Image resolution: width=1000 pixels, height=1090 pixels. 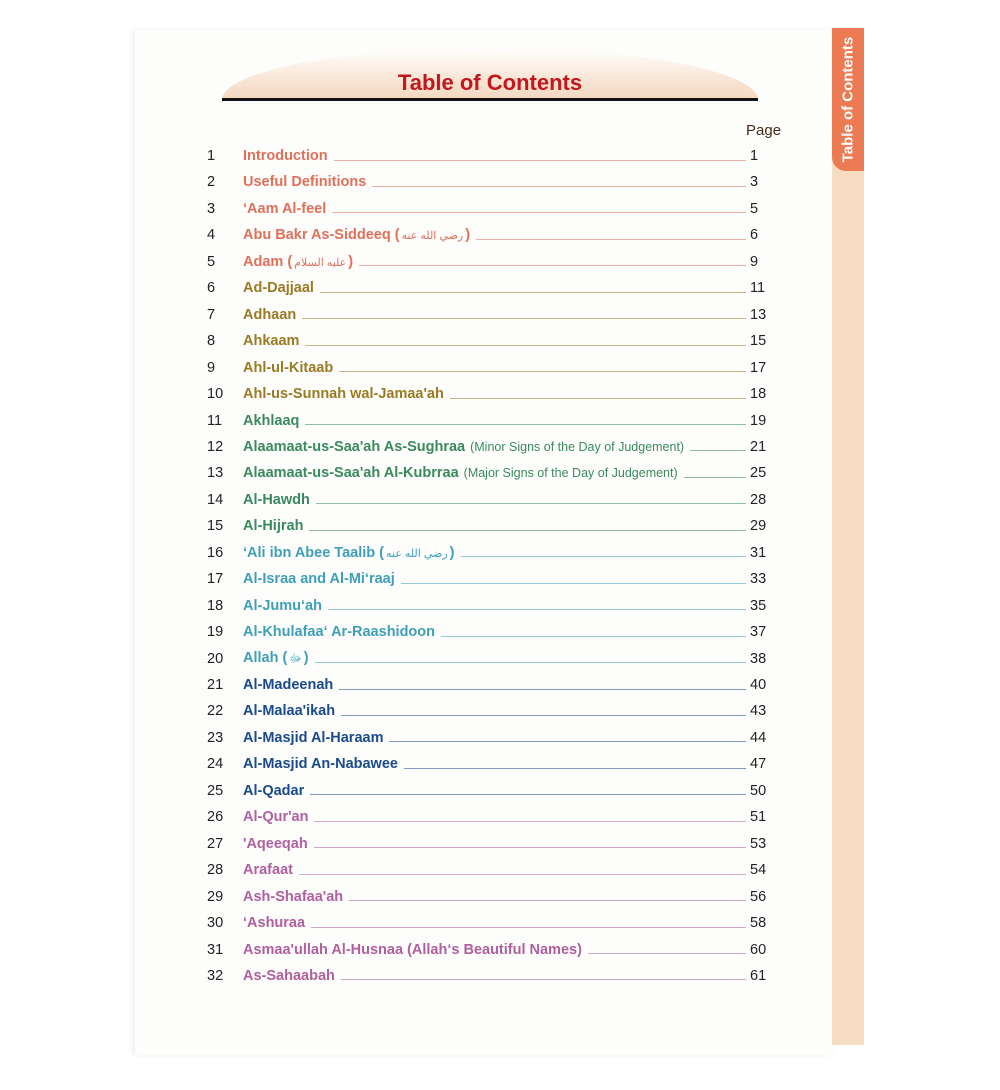 I want to click on entry-title: Ahkaam, so click(x=271, y=341).